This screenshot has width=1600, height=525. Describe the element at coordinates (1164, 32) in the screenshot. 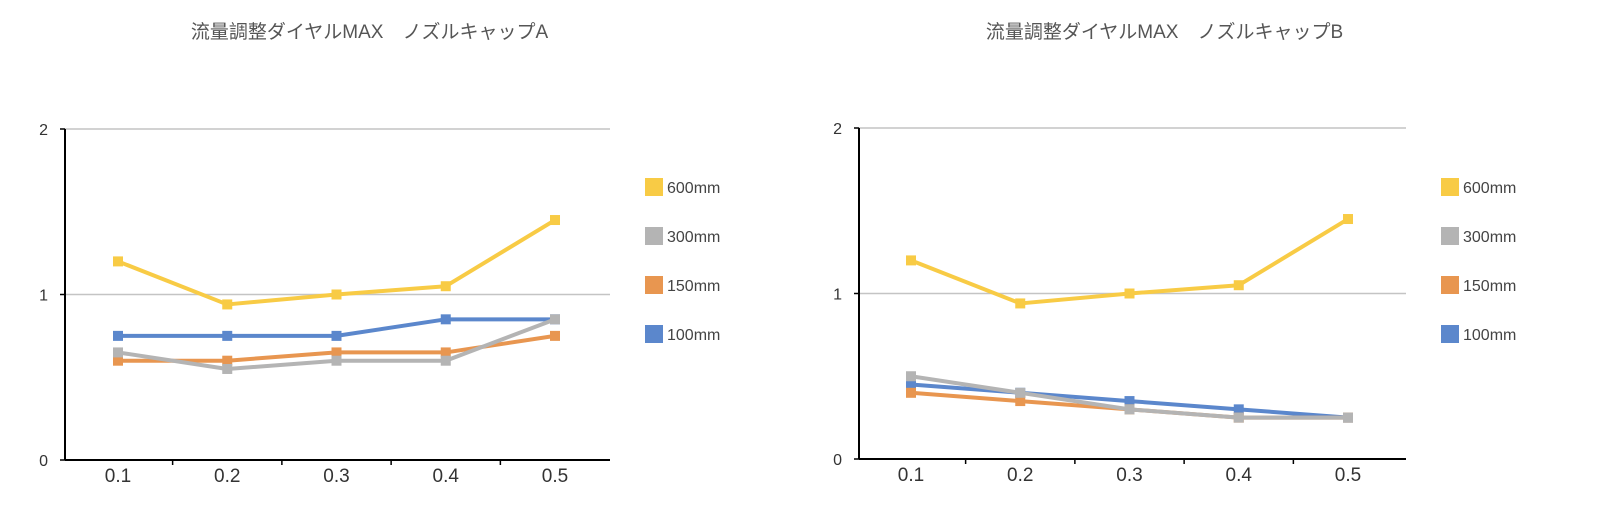

I see `chart-title: 流量調整ダイヤルMAX ノズルキャップB` at that location.